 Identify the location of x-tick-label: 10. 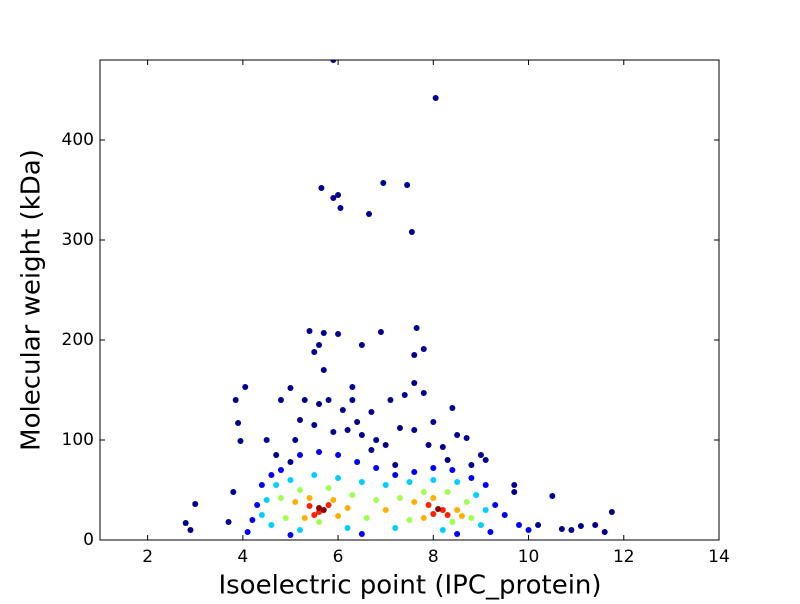
(529, 557).